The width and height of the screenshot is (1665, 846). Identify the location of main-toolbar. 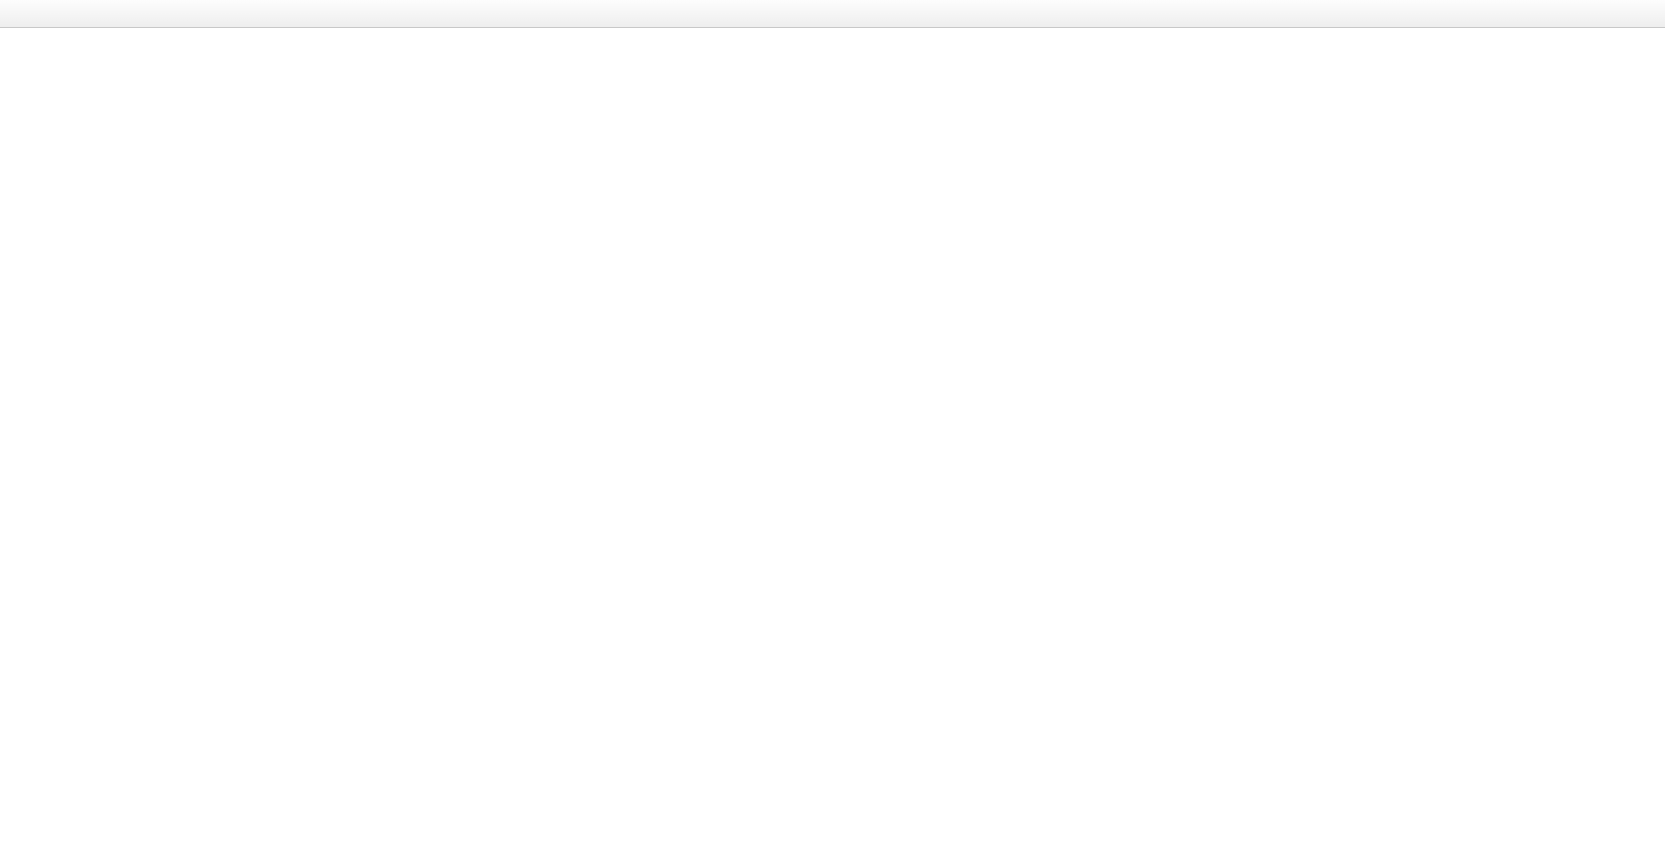
(832, 14).